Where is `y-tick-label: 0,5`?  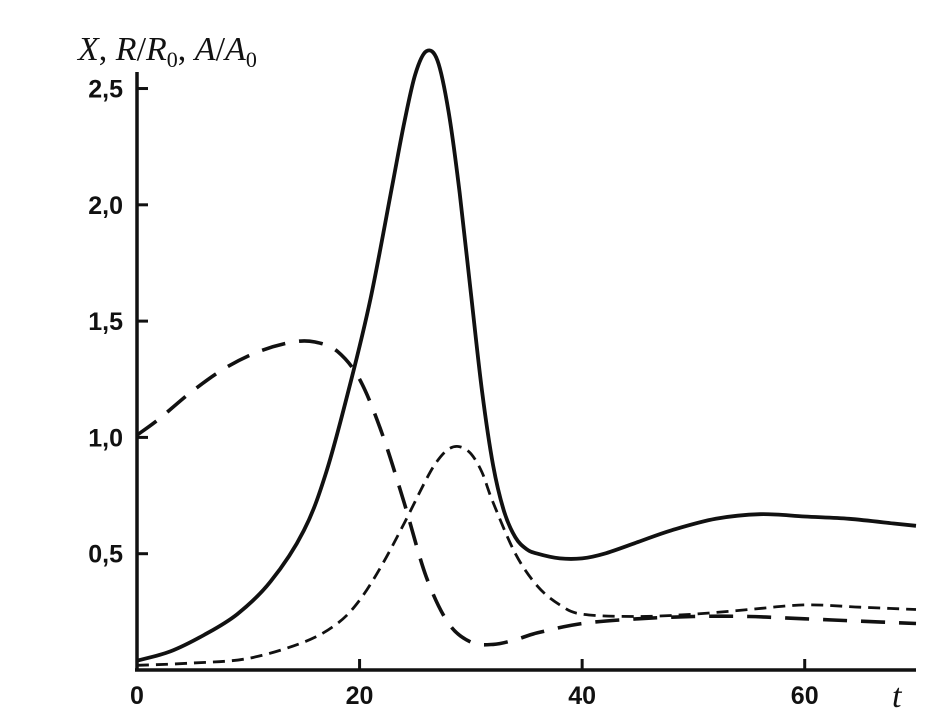
y-tick-label: 0,5 is located at coordinates (105, 555).